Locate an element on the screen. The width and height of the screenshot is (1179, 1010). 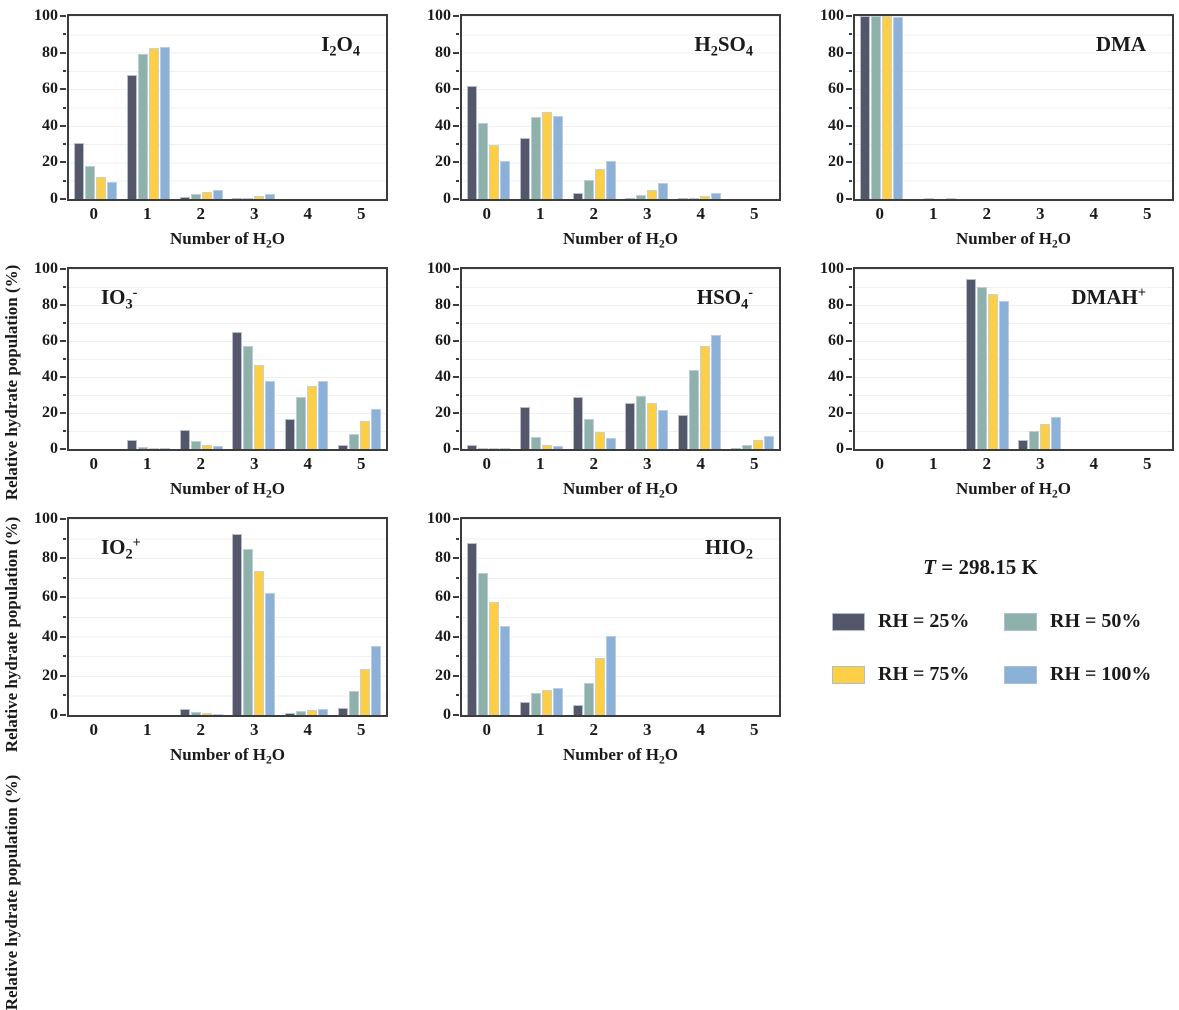
plot-area: HIO2 0 20 40 60 80 100 is located at coordinates (604, 616).